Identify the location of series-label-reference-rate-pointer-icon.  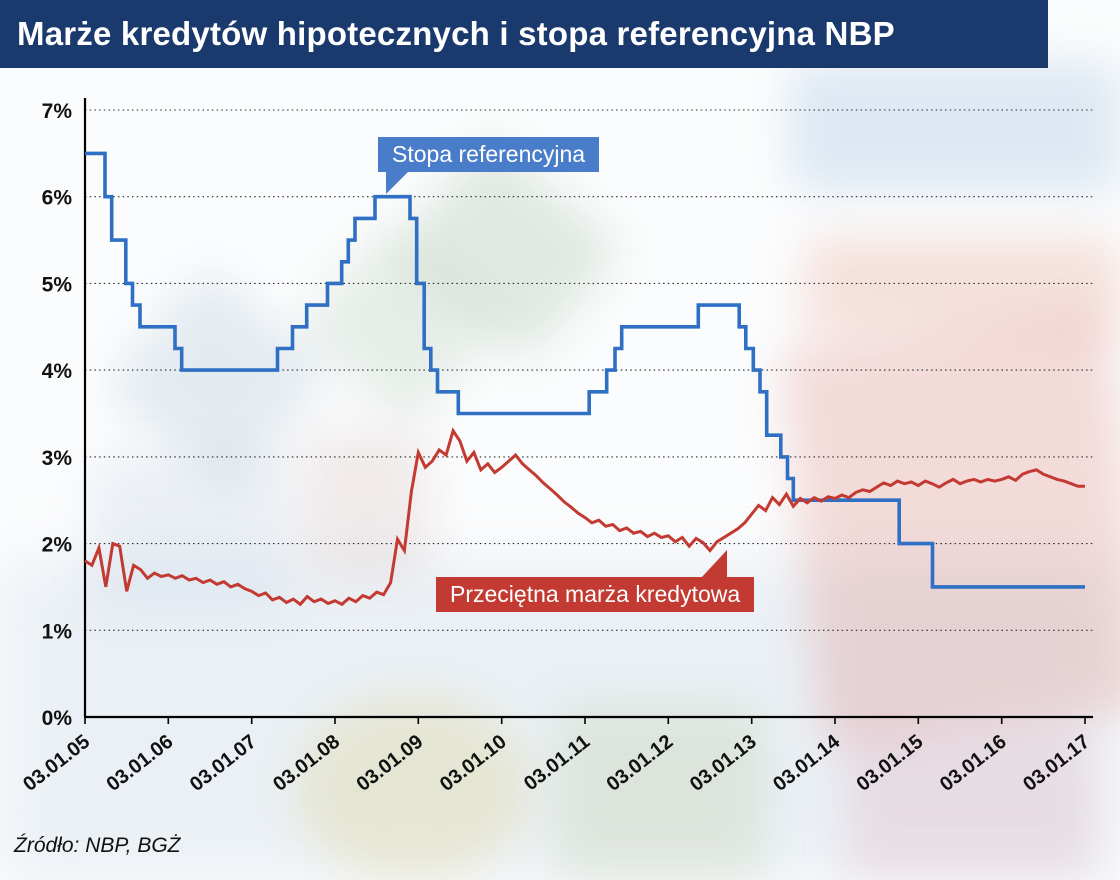
(397, 182).